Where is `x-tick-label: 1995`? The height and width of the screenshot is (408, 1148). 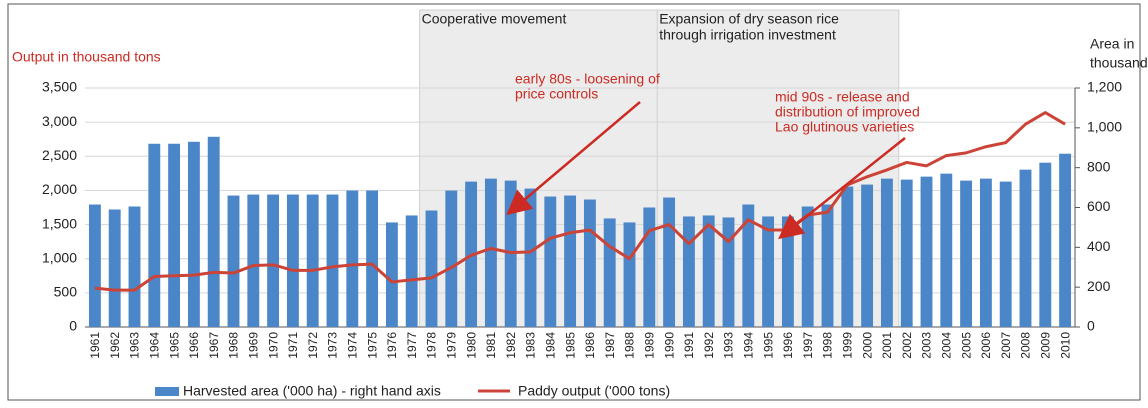 x-tick-label: 1995 is located at coordinates (768, 345).